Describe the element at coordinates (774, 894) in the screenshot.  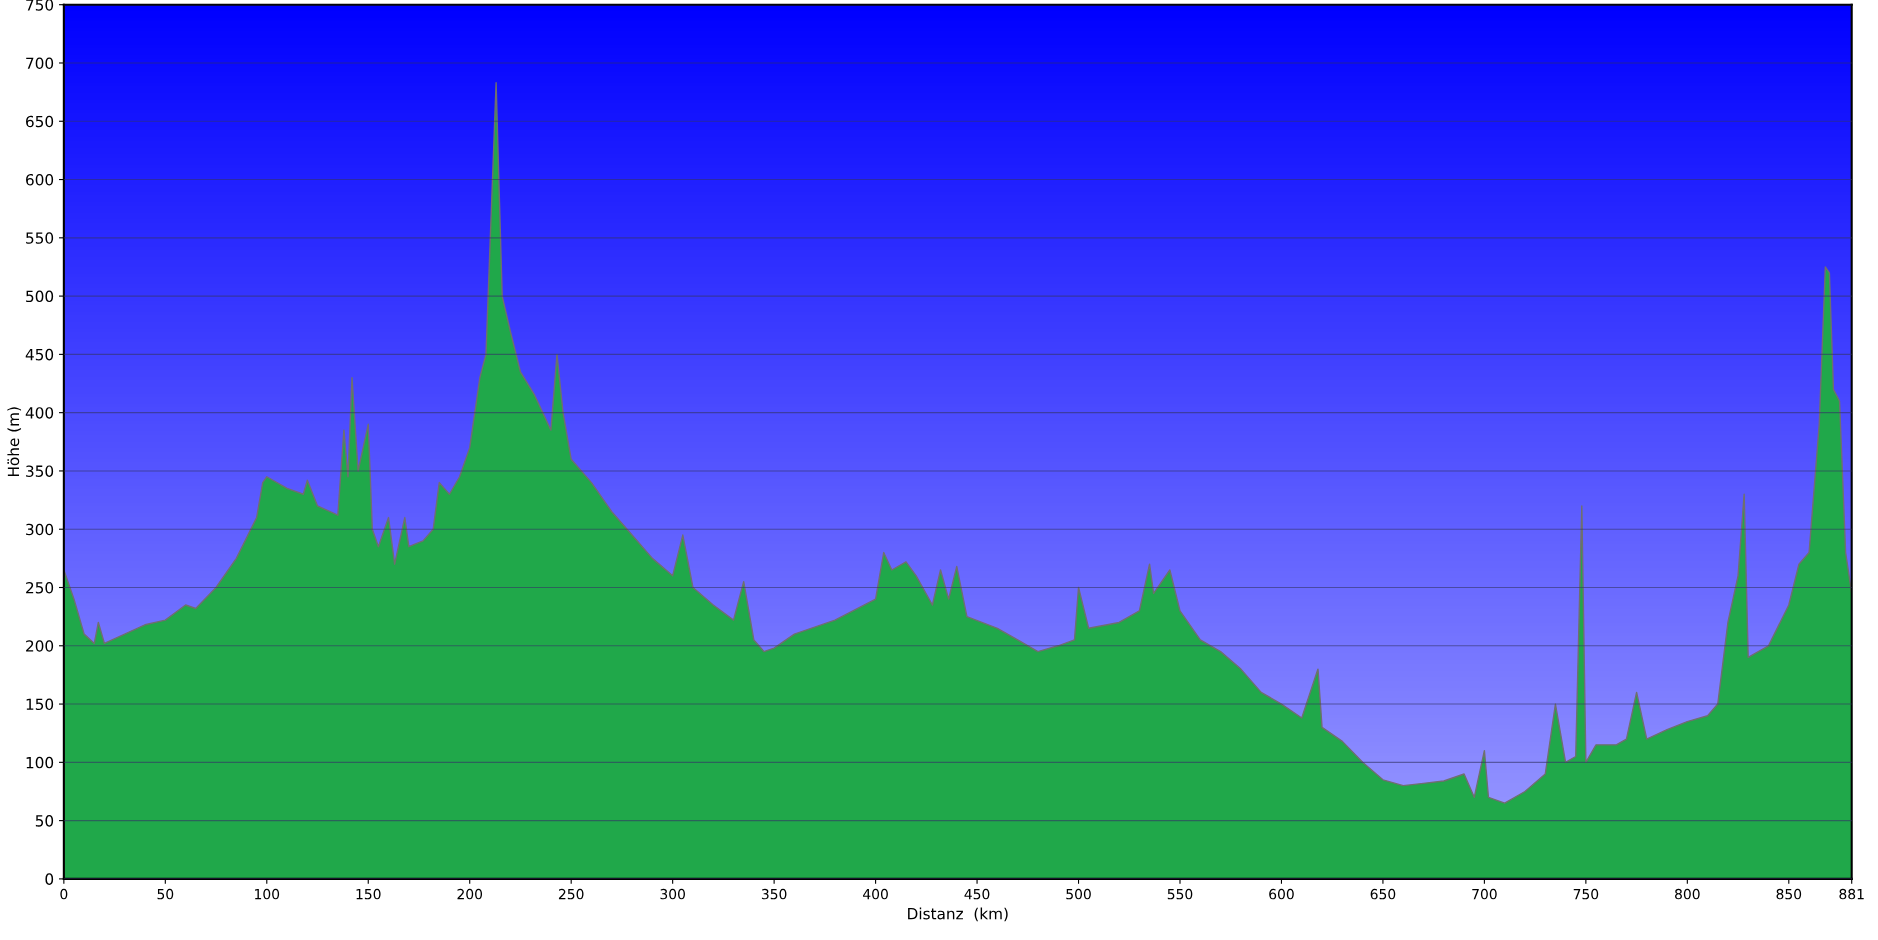
I see `x-tick-label: 350` at that location.